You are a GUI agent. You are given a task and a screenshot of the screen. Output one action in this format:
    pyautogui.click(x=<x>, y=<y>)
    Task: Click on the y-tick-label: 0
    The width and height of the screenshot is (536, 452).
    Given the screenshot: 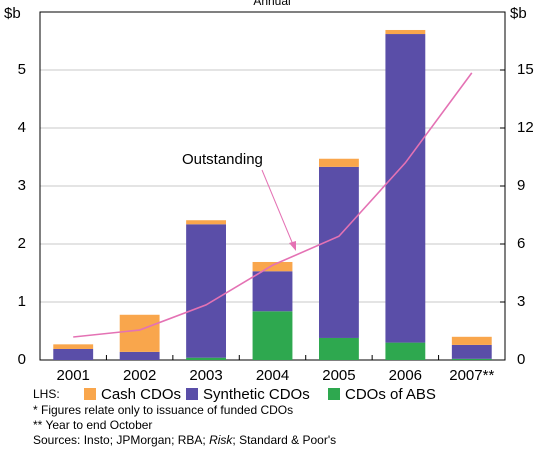 What is the action you would take?
    pyautogui.click(x=22, y=359)
    